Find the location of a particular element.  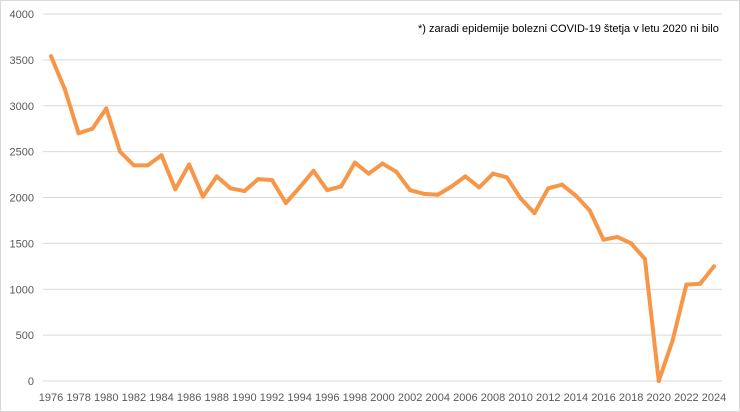

data-point-1991 is located at coordinates (258, 179).